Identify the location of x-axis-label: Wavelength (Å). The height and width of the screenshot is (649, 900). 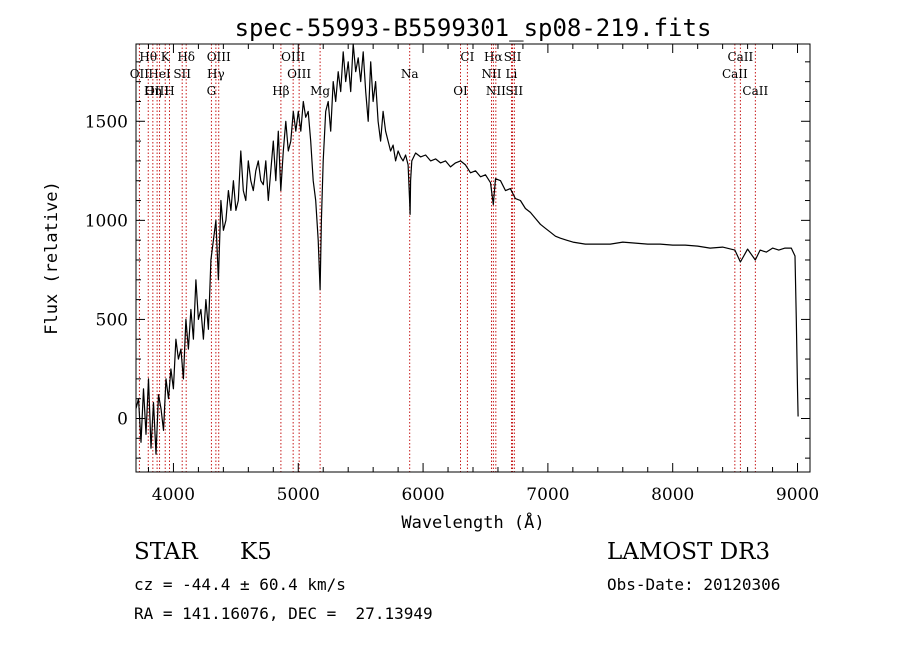
(472, 522).